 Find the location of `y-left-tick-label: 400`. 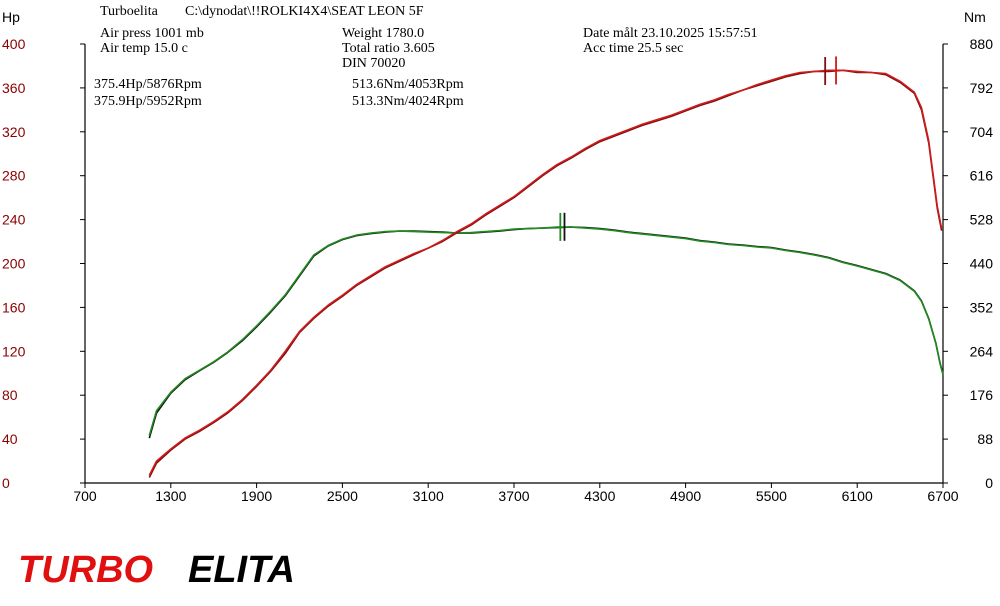

y-left-tick-label: 400 is located at coordinates (14, 44).